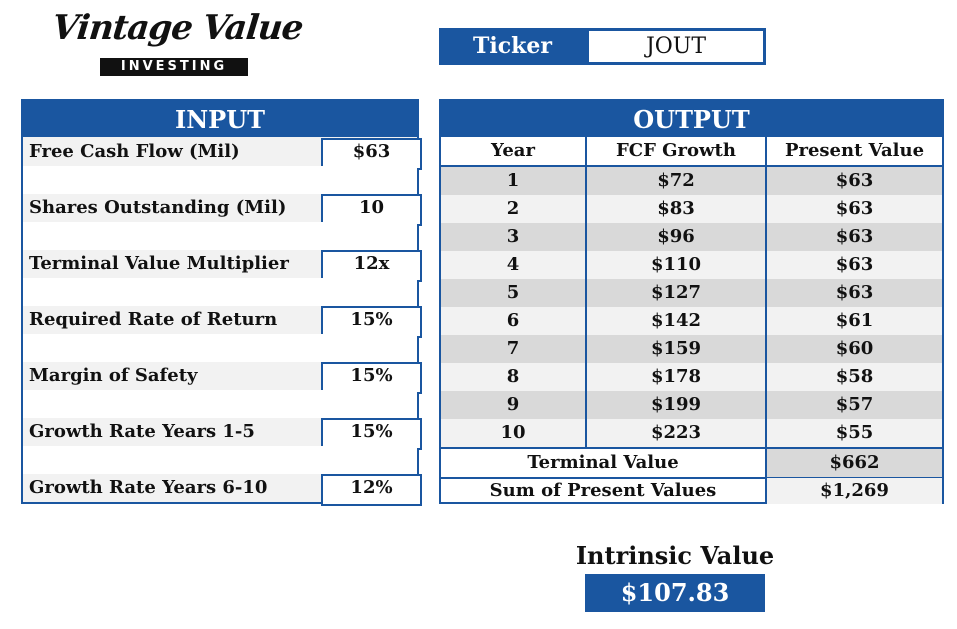 This screenshot has height=629, width=957. I want to click on table-row: 1 $72 $63, so click(691, 181).